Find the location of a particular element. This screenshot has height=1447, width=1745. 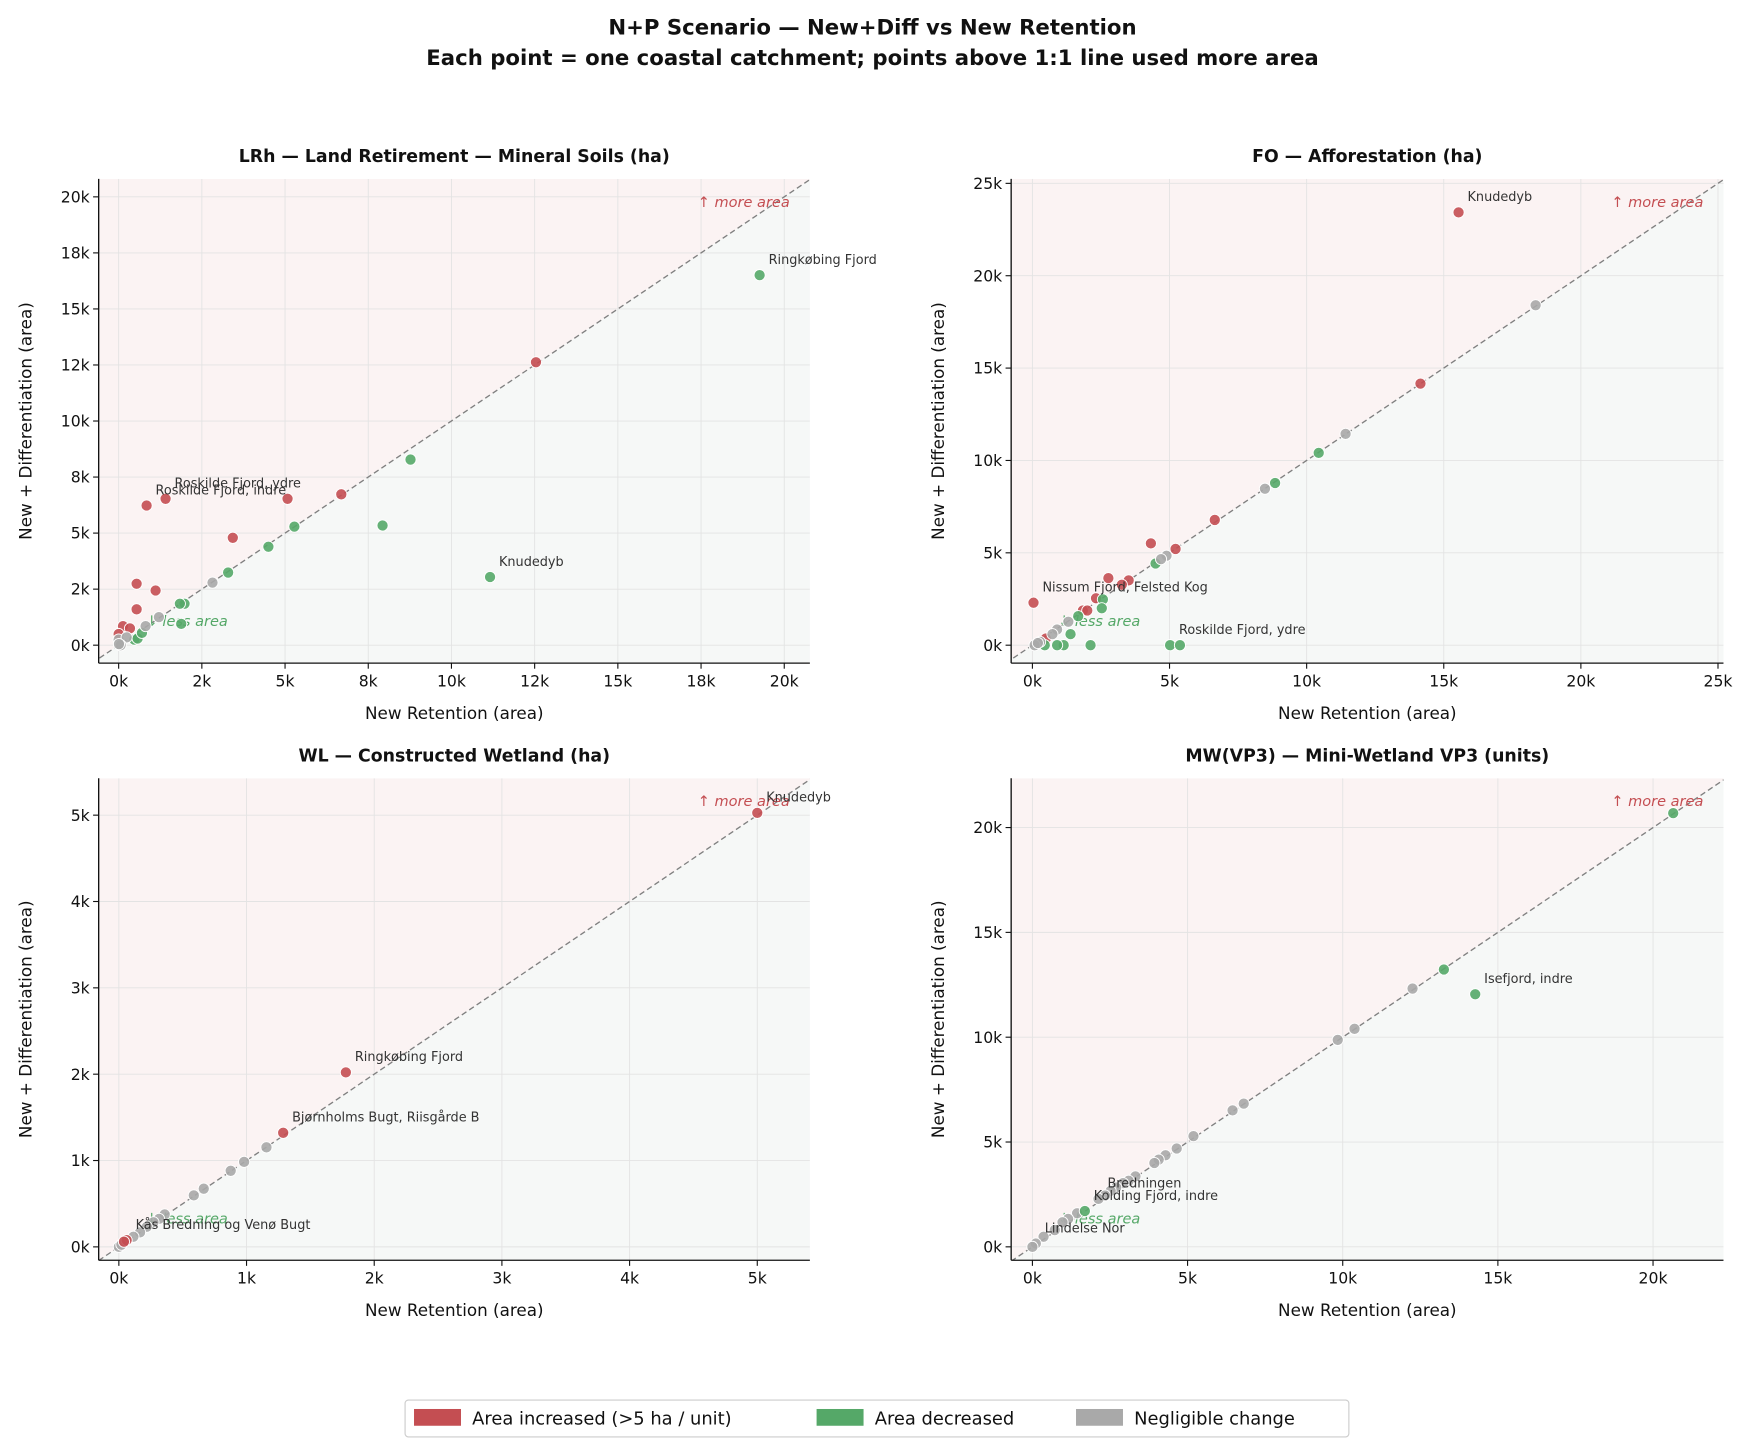

y-tick-label: 18k is located at coordinates (76, 252).